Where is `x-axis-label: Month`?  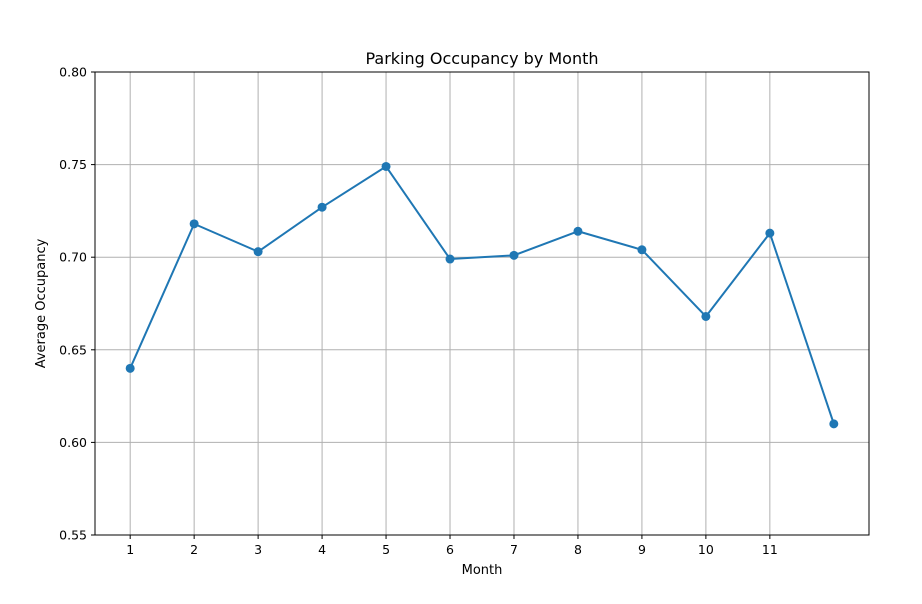
x-axis-label: Month is located at coordinates (482, 570).